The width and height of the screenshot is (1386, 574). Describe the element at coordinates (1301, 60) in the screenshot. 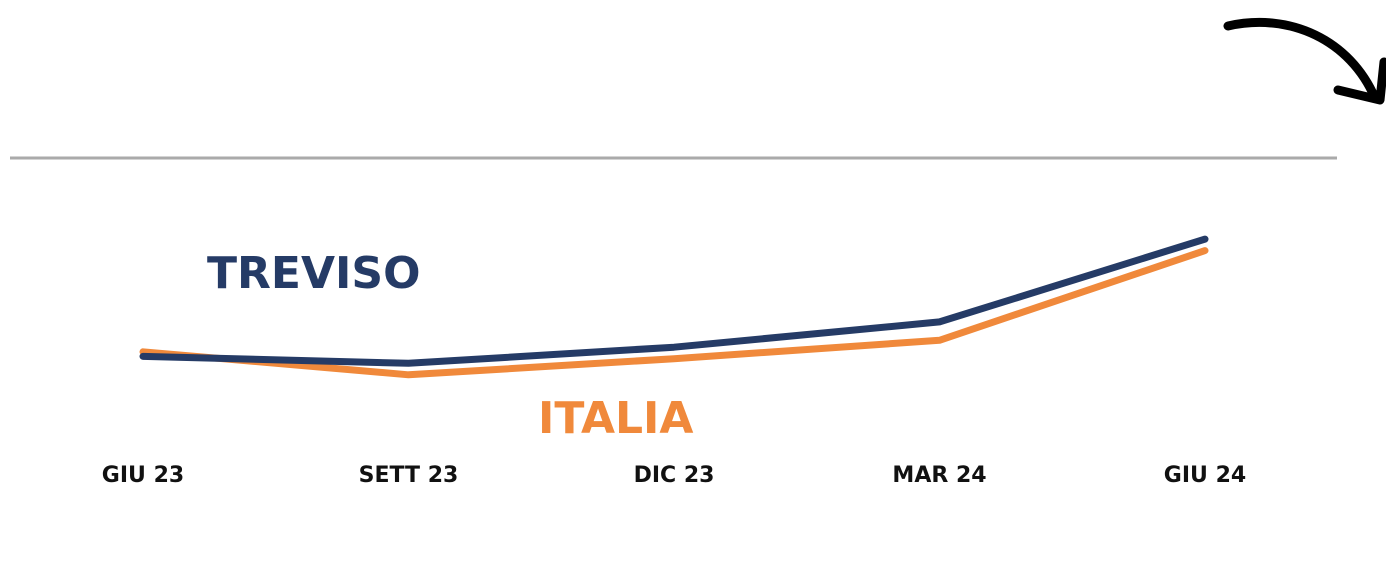

I see `arrow` at that location.